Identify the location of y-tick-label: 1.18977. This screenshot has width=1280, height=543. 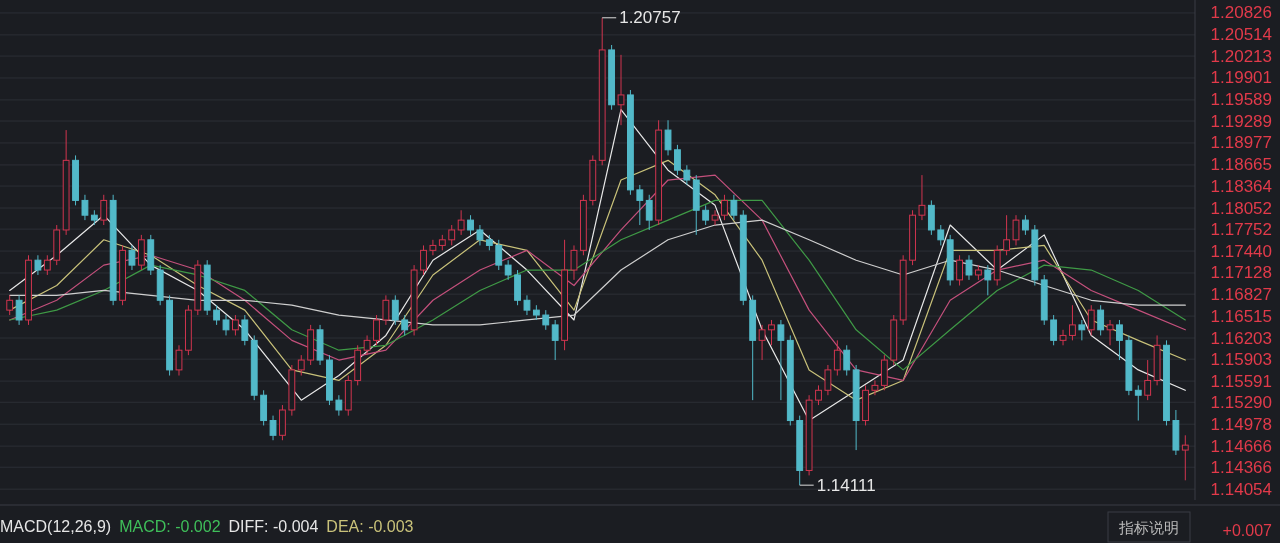
(1241, 143).